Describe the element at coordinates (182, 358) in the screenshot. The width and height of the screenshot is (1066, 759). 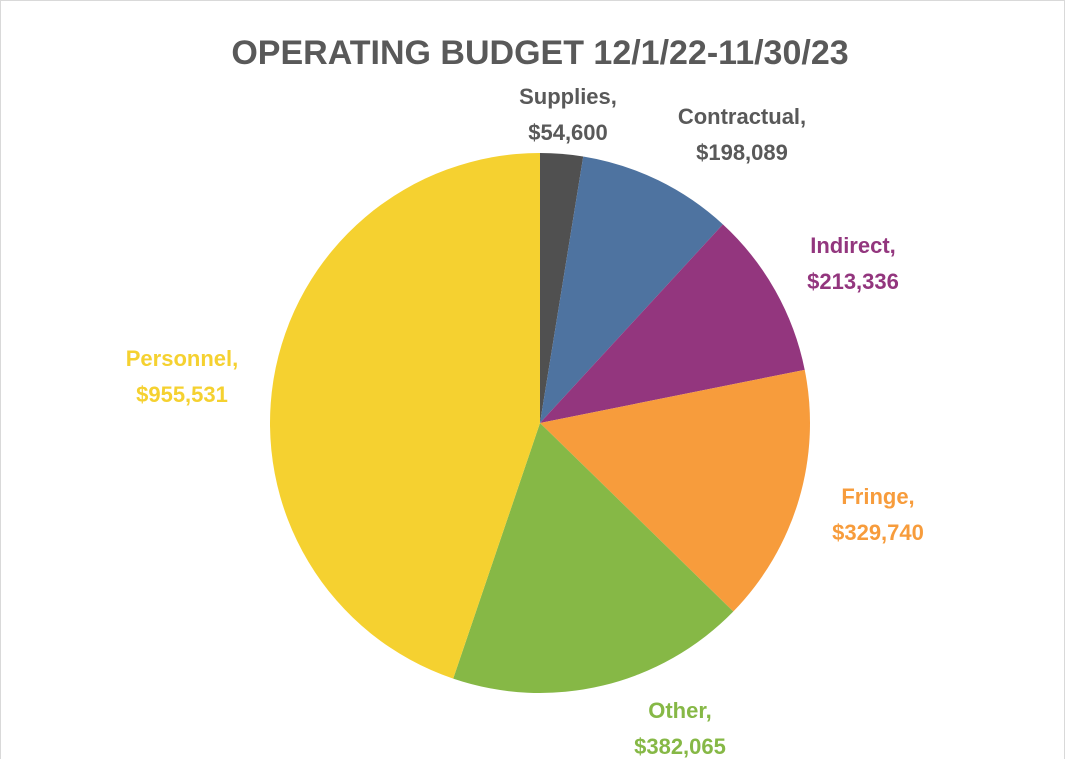
I see `data-label-name: Personnel,` at that location.